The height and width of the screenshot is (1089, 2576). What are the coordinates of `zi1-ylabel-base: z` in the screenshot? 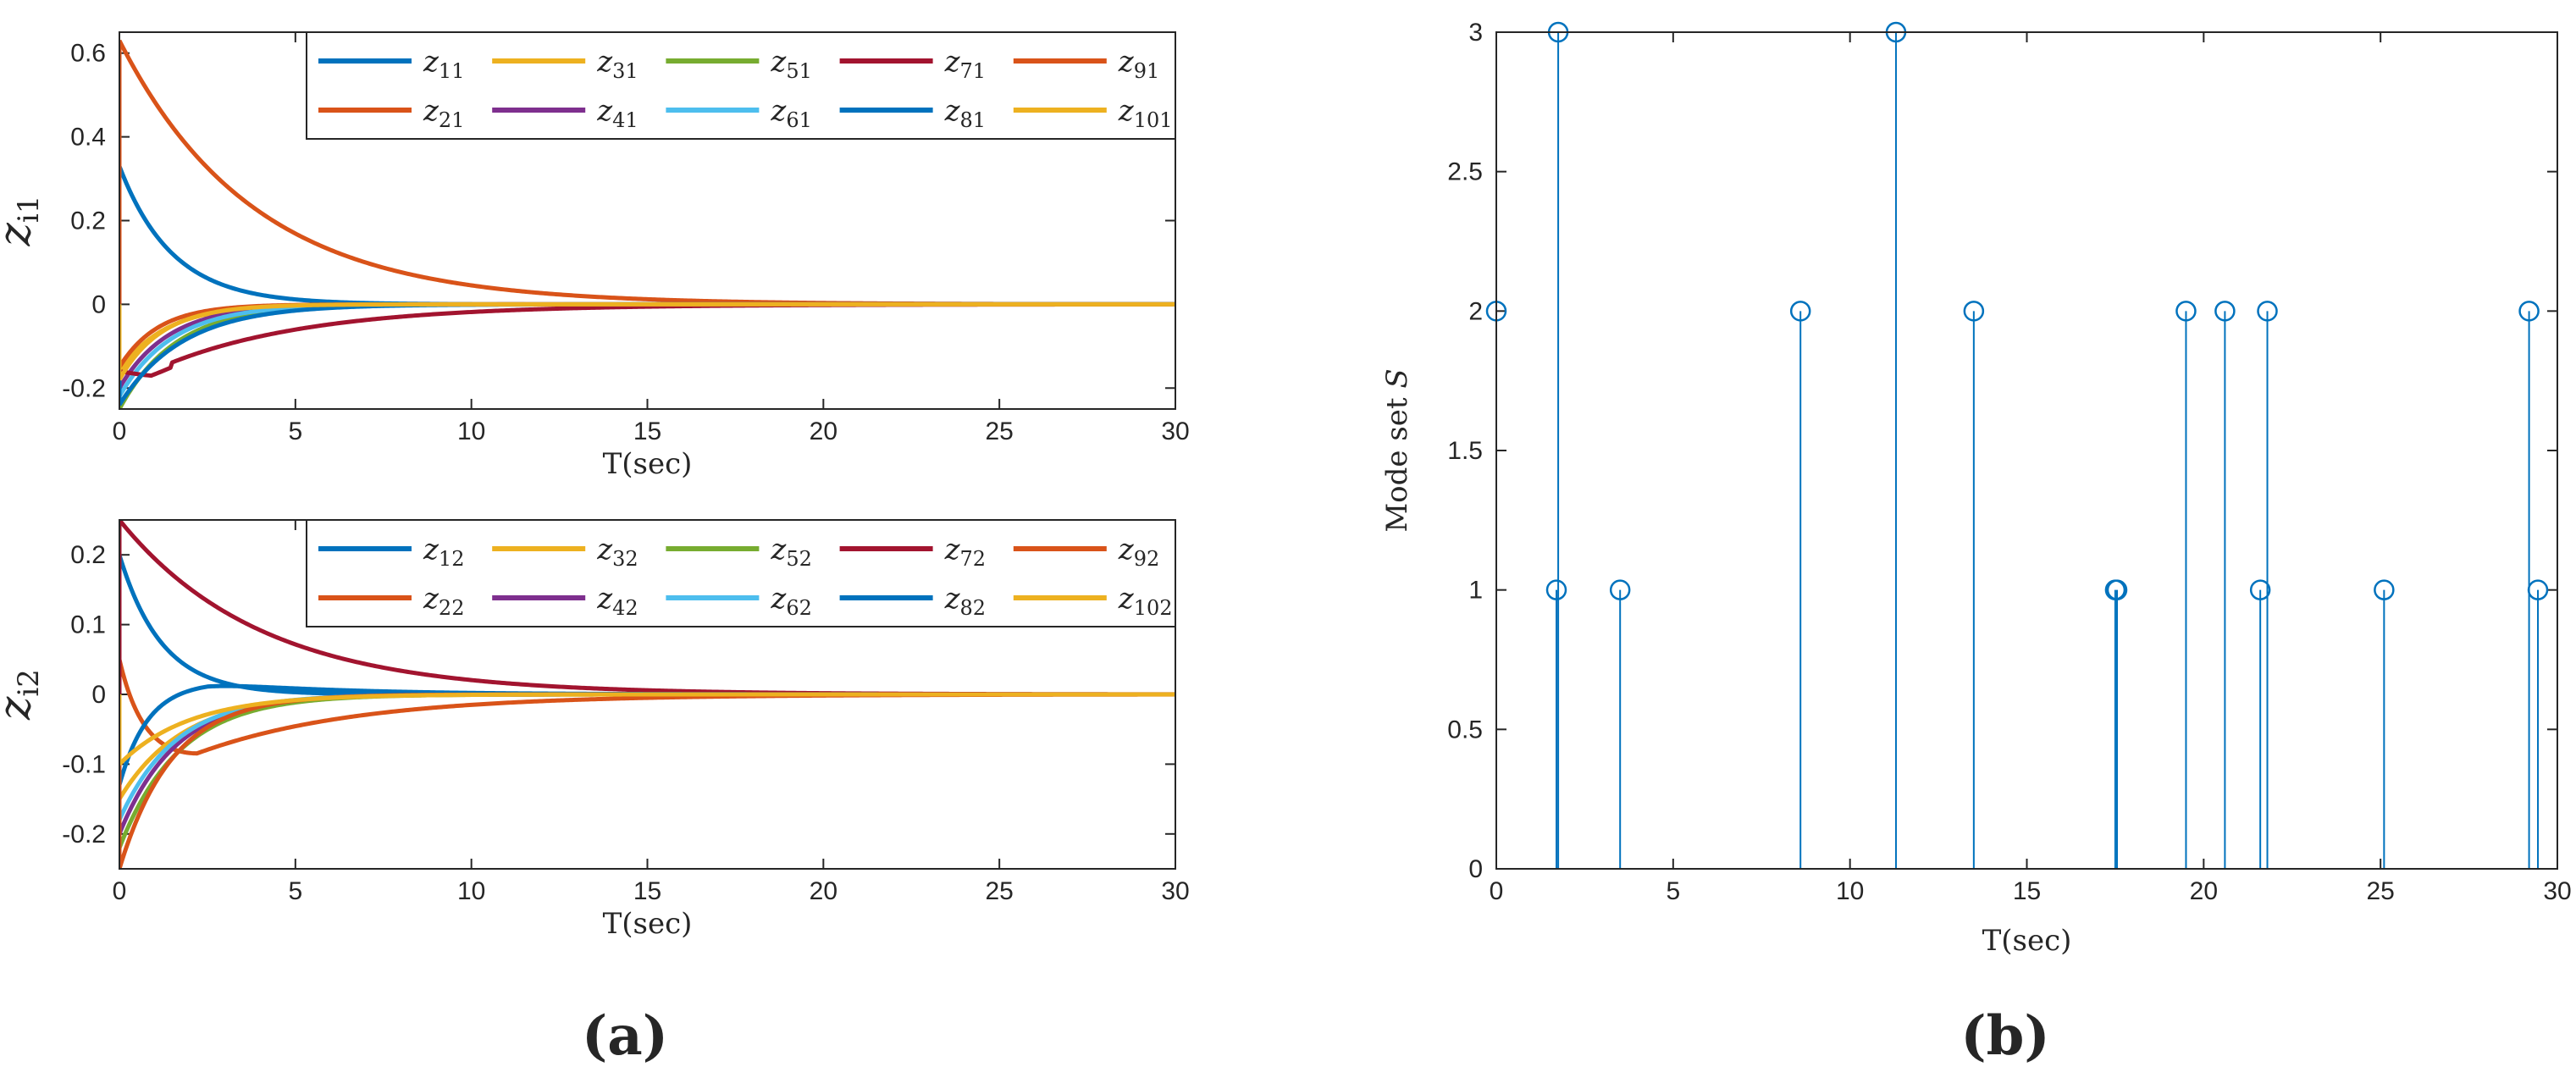 It's located at (20, 234).